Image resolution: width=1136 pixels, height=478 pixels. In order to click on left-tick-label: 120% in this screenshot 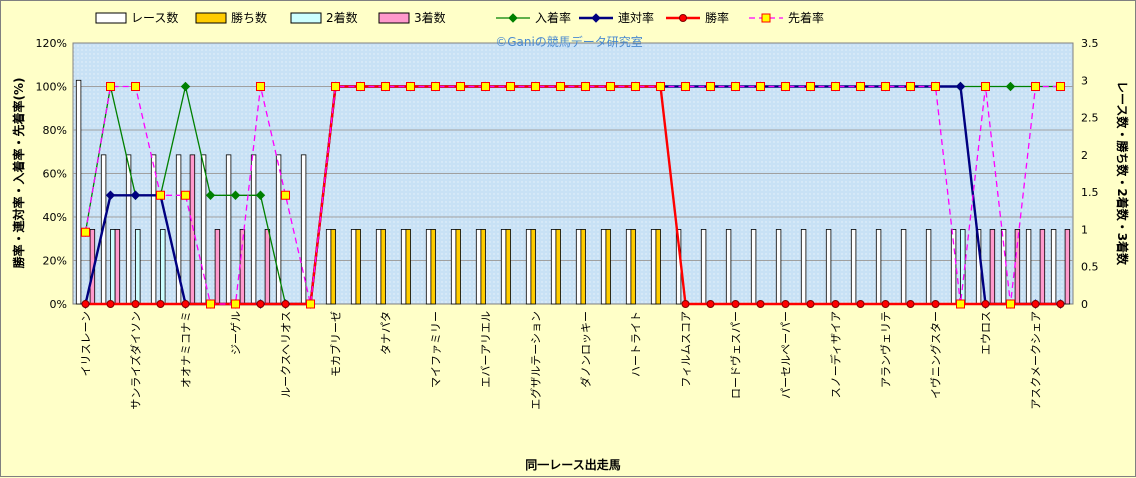, I will do `click(51, 43)`.